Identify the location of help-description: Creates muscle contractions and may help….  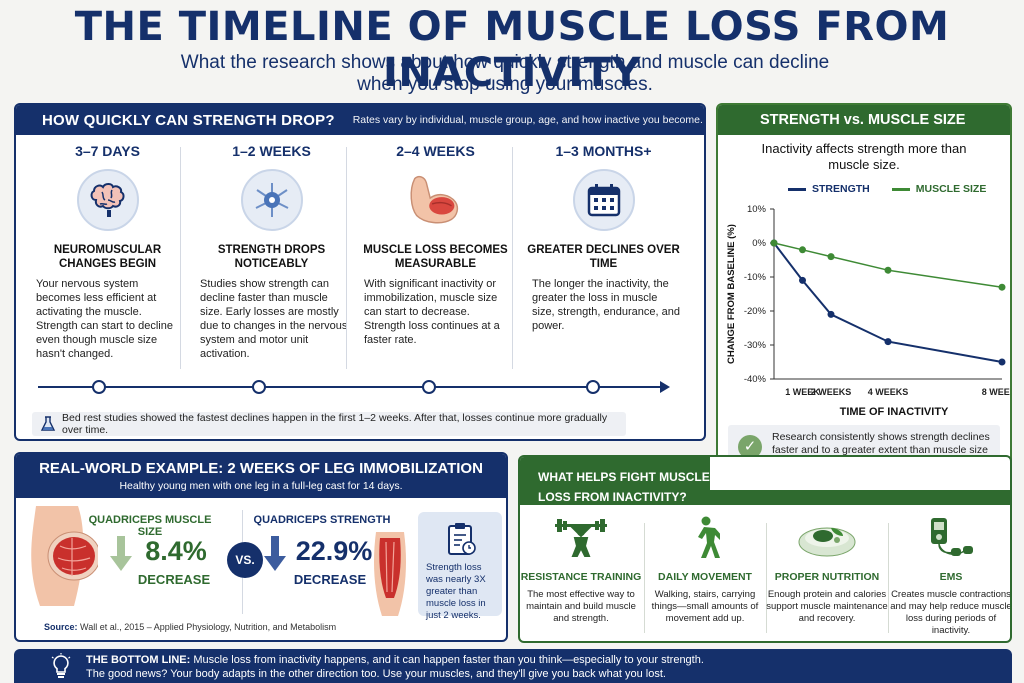
(951, 612).